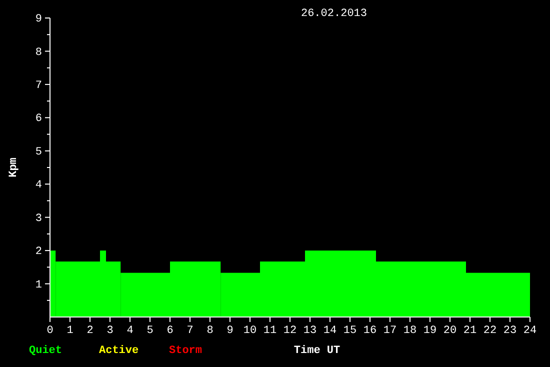 The width and height of the screenshot is (550, 367). What do you see at coordinates (38, 285) in the screenshot?
I see `y-tick-label: 1` at bounding box center [38, 285].